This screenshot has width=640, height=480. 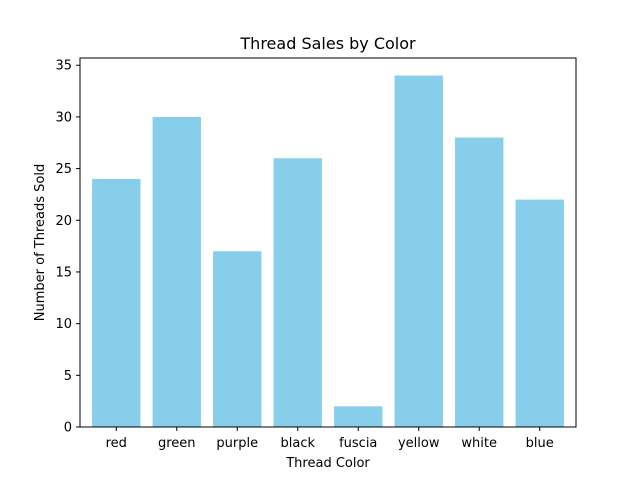 What do you see at coordinates (177, 443) in the screenshot?
I see `x-tick-label: green` at bounding box center [177, 443].